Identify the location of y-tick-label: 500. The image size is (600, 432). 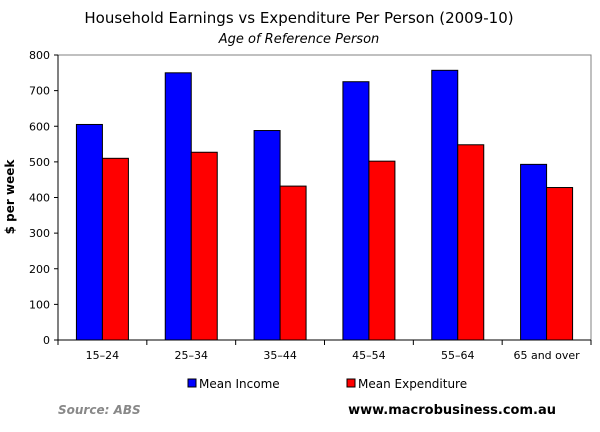
(39, 162).